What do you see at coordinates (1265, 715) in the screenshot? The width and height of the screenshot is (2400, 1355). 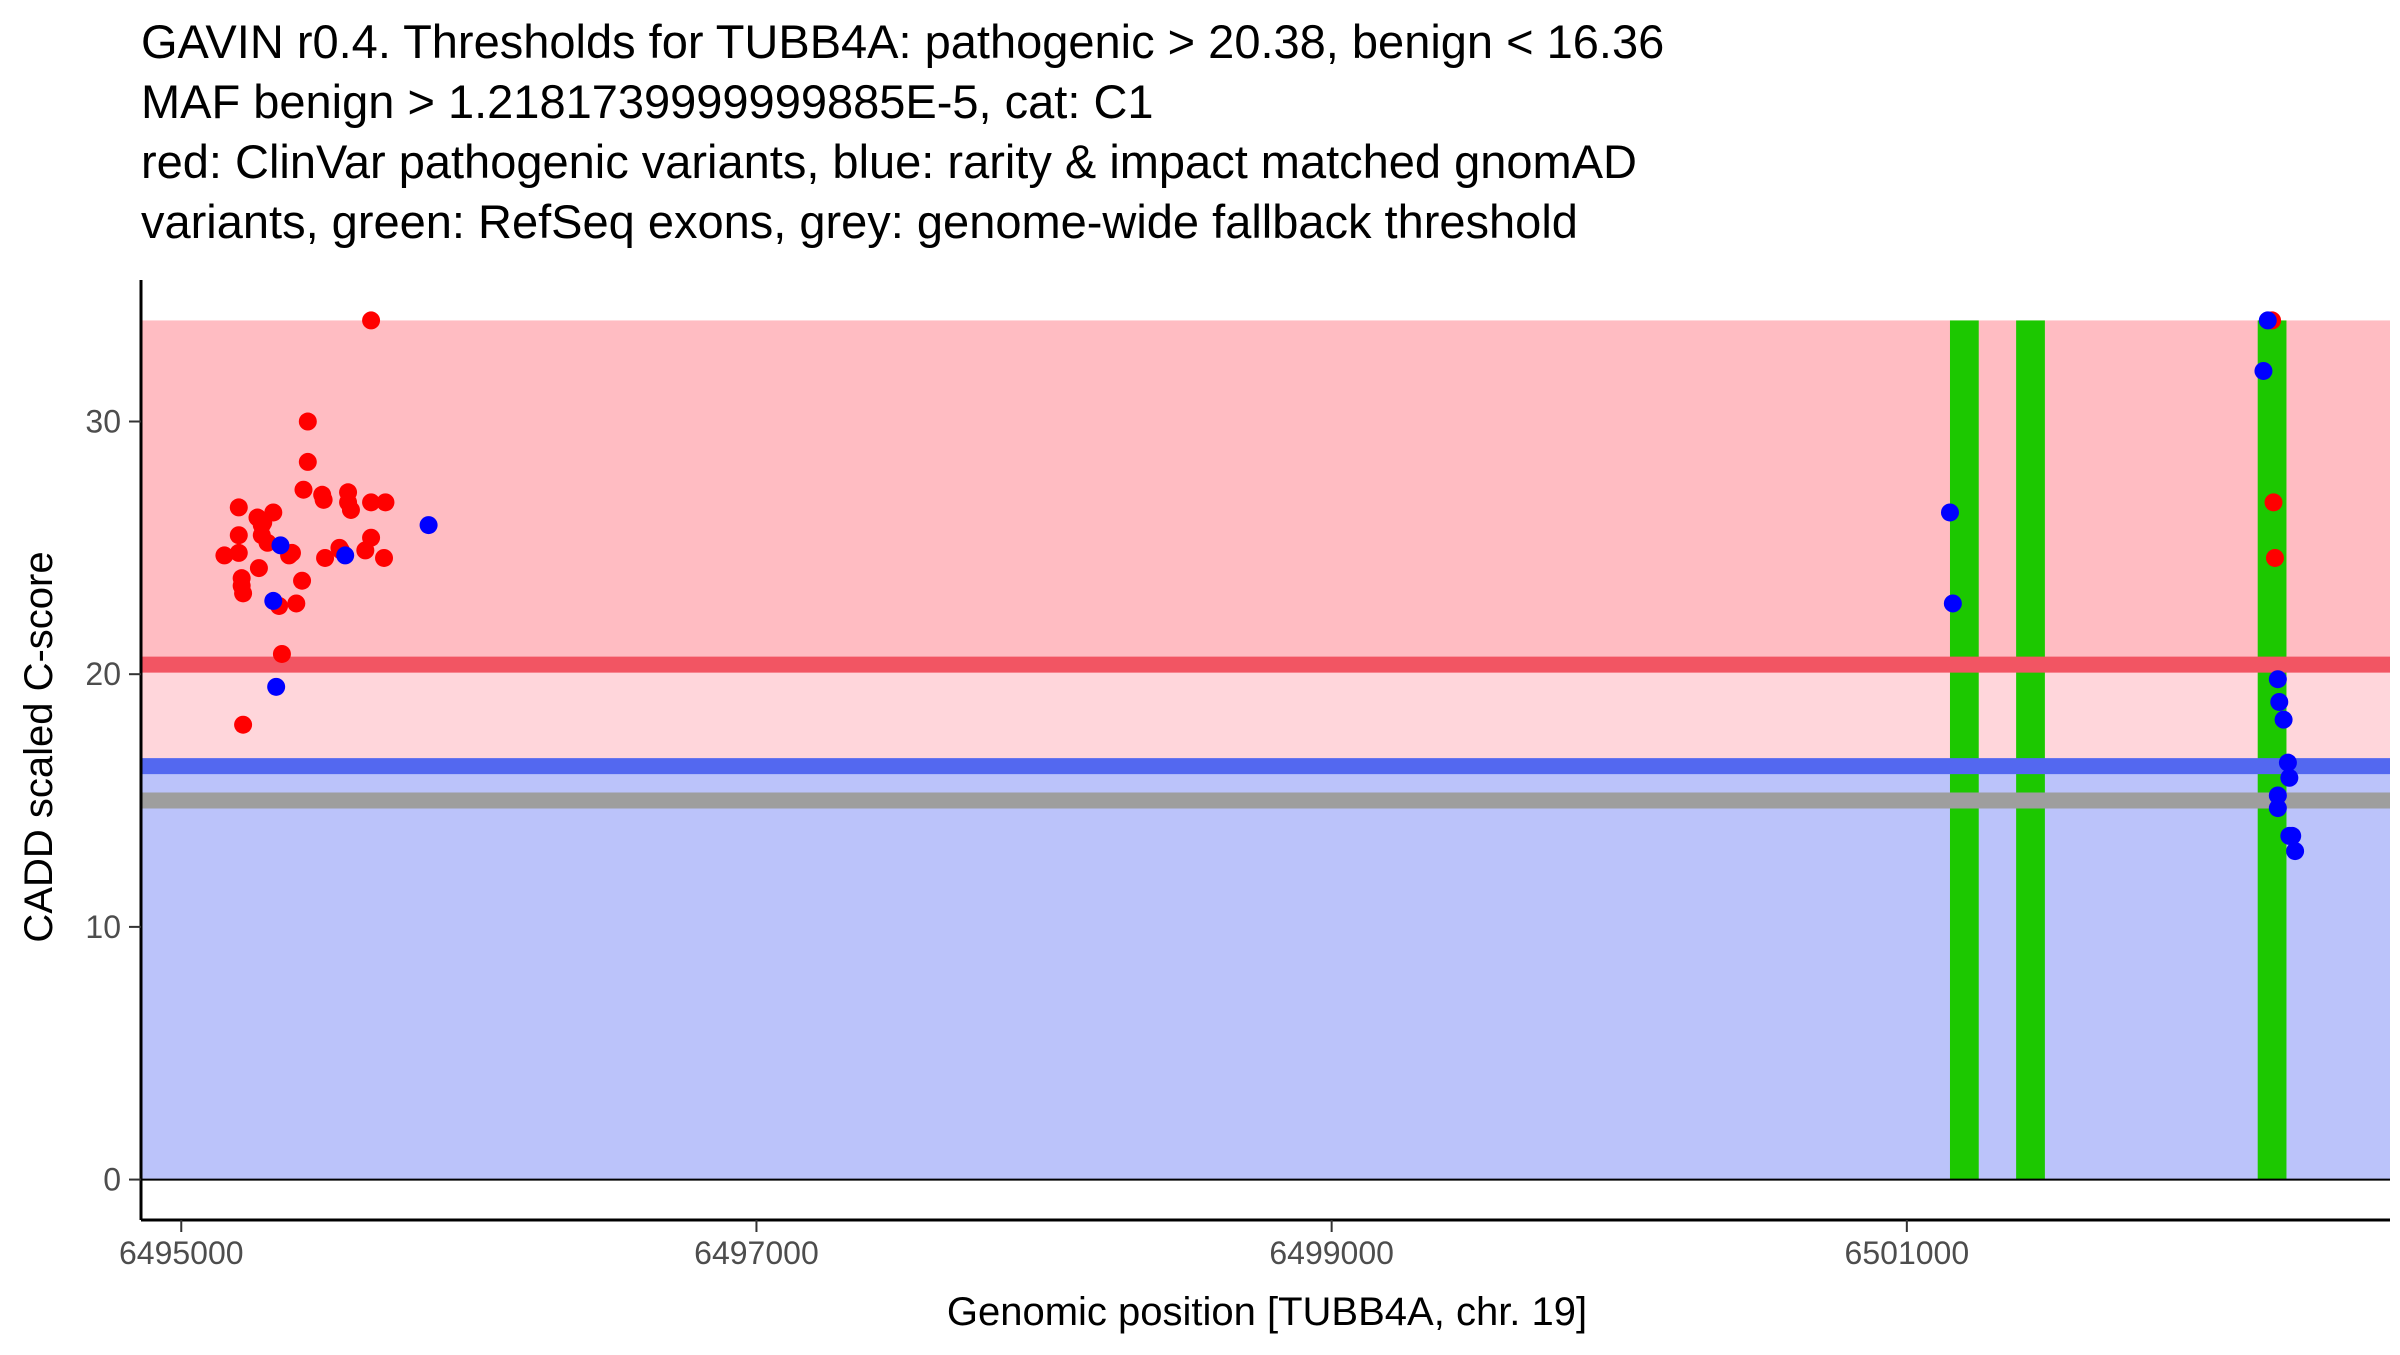 I see `intermediate-band` at bounding box center [1265, 715].